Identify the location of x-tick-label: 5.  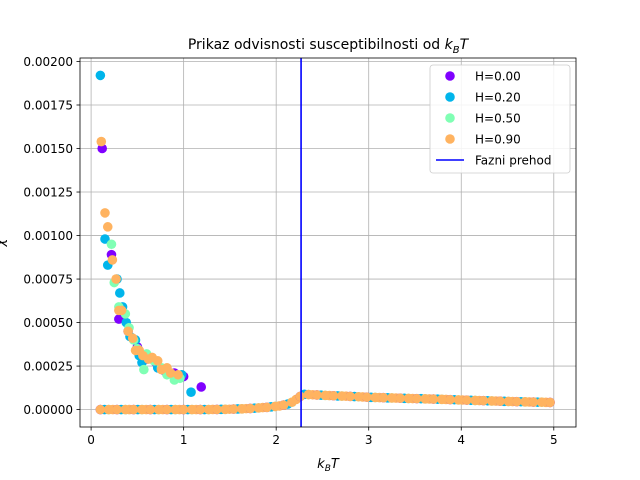
(554, 440).